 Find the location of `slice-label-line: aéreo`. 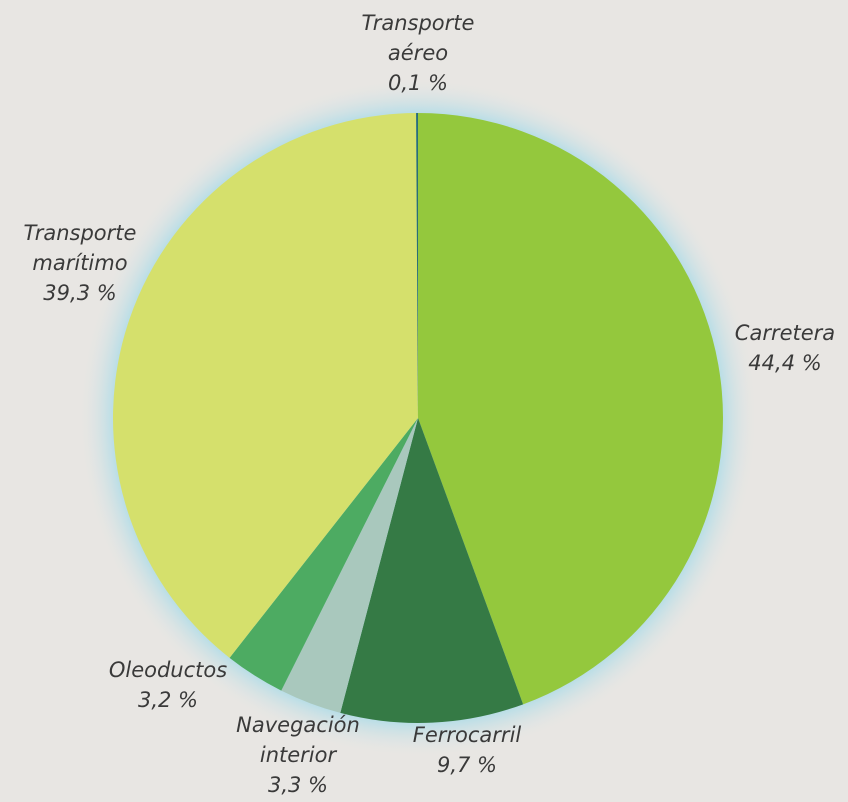

slice-label-line: aéreo is located at coordinates (418, 53).